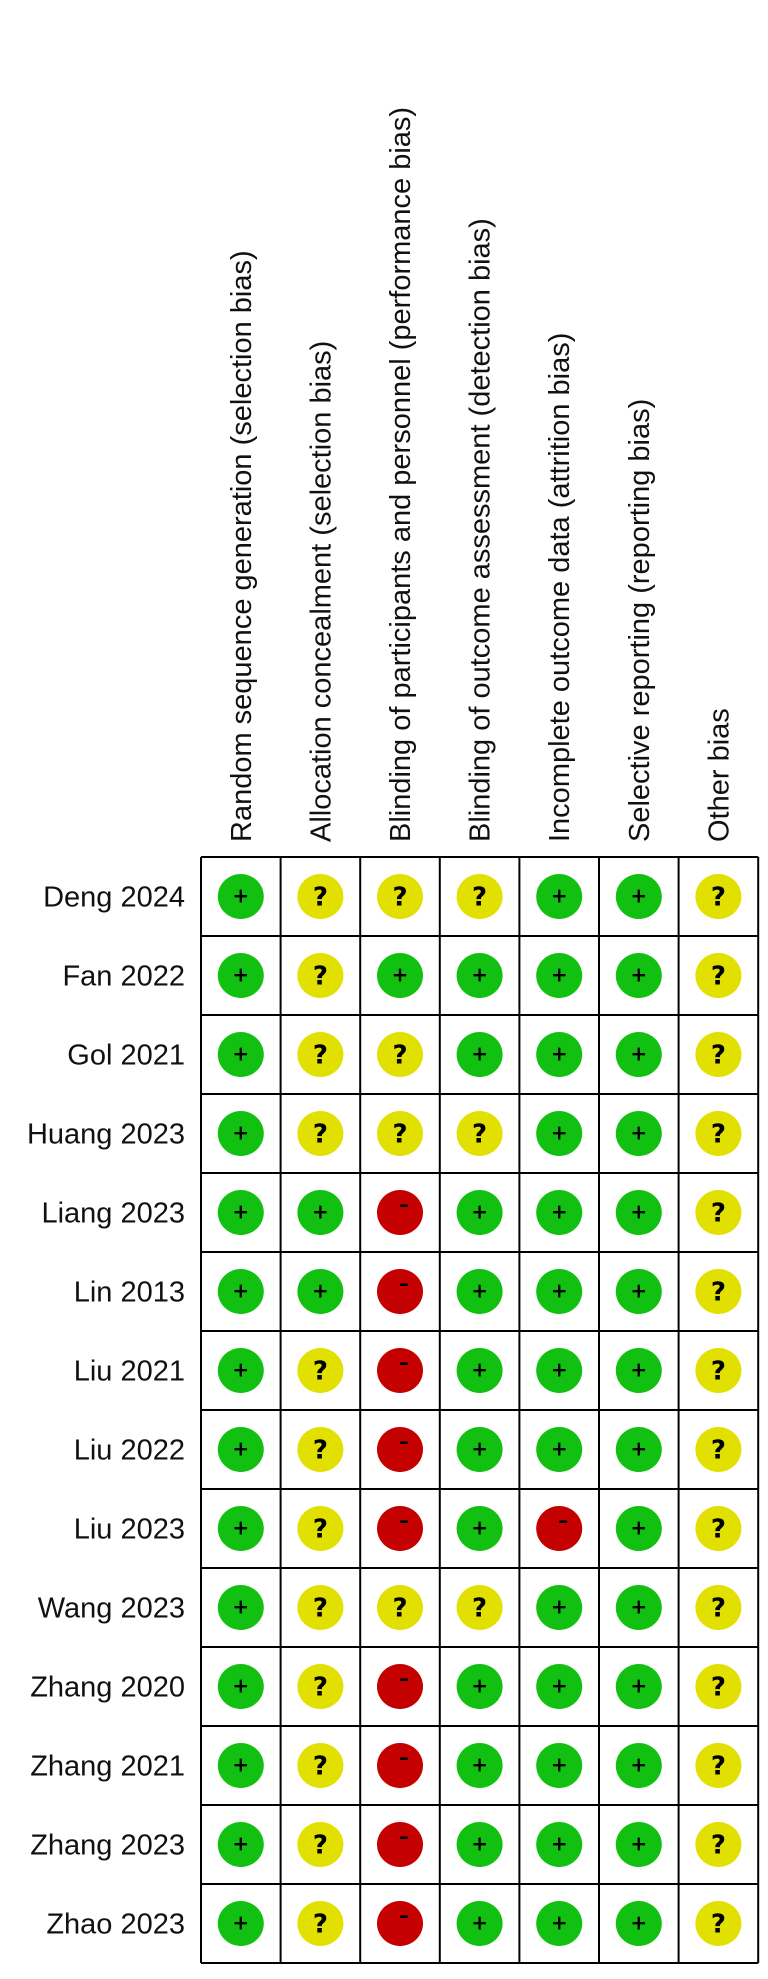 The height and width of the screenshot is (1979, 768). What do you see at coordinates (123, 977) in the screenshot?
I see `study-label: Fan 2022` at bounding box center [123, 977].